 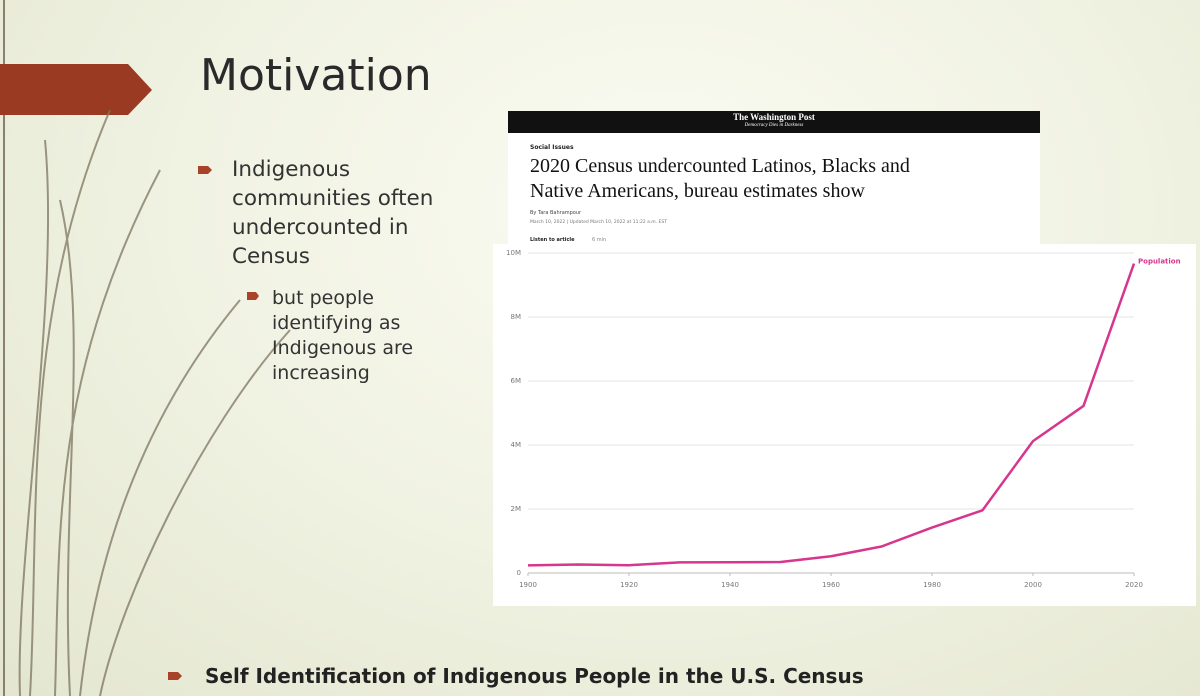 I want to click on kicker: Social Issues, so click(x=552, y=147).